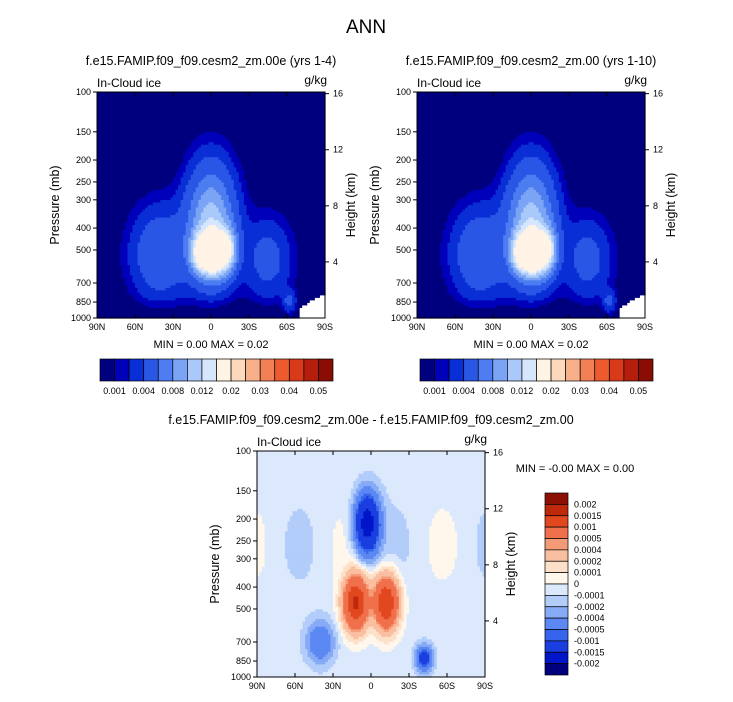 This screenshot has height=702, width=733. I want to click on colorbar-label: -0.0005, so click(589, 630).